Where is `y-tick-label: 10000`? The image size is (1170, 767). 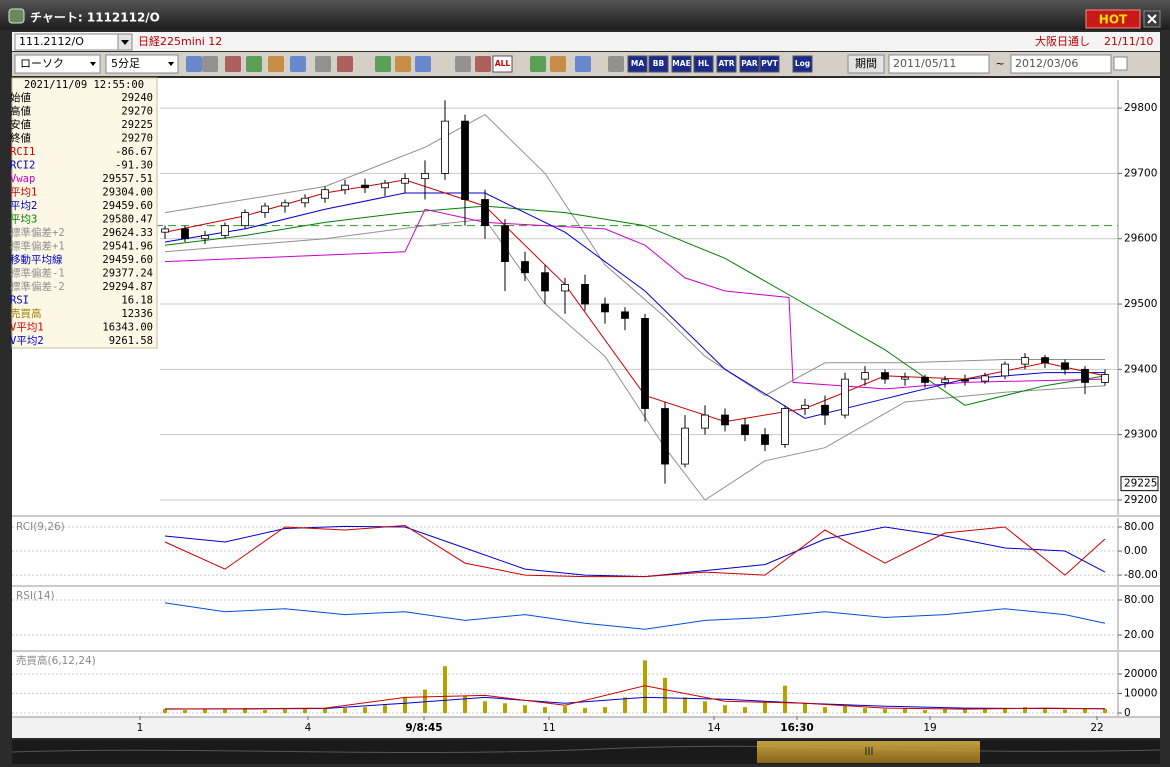
y-tick-label: 10000 is located at coordinates (1140, 693).